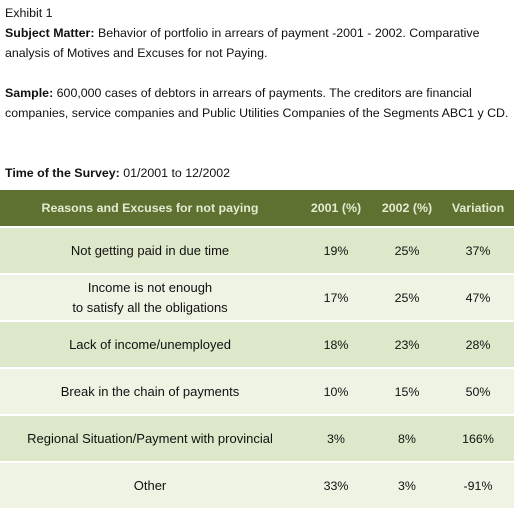 Image resolution: width=514 pixels, height=508 pixels. Describe the element at coordinates (407, 208) in the screenshot. I see `column-header: 2002 (%)` at that location.